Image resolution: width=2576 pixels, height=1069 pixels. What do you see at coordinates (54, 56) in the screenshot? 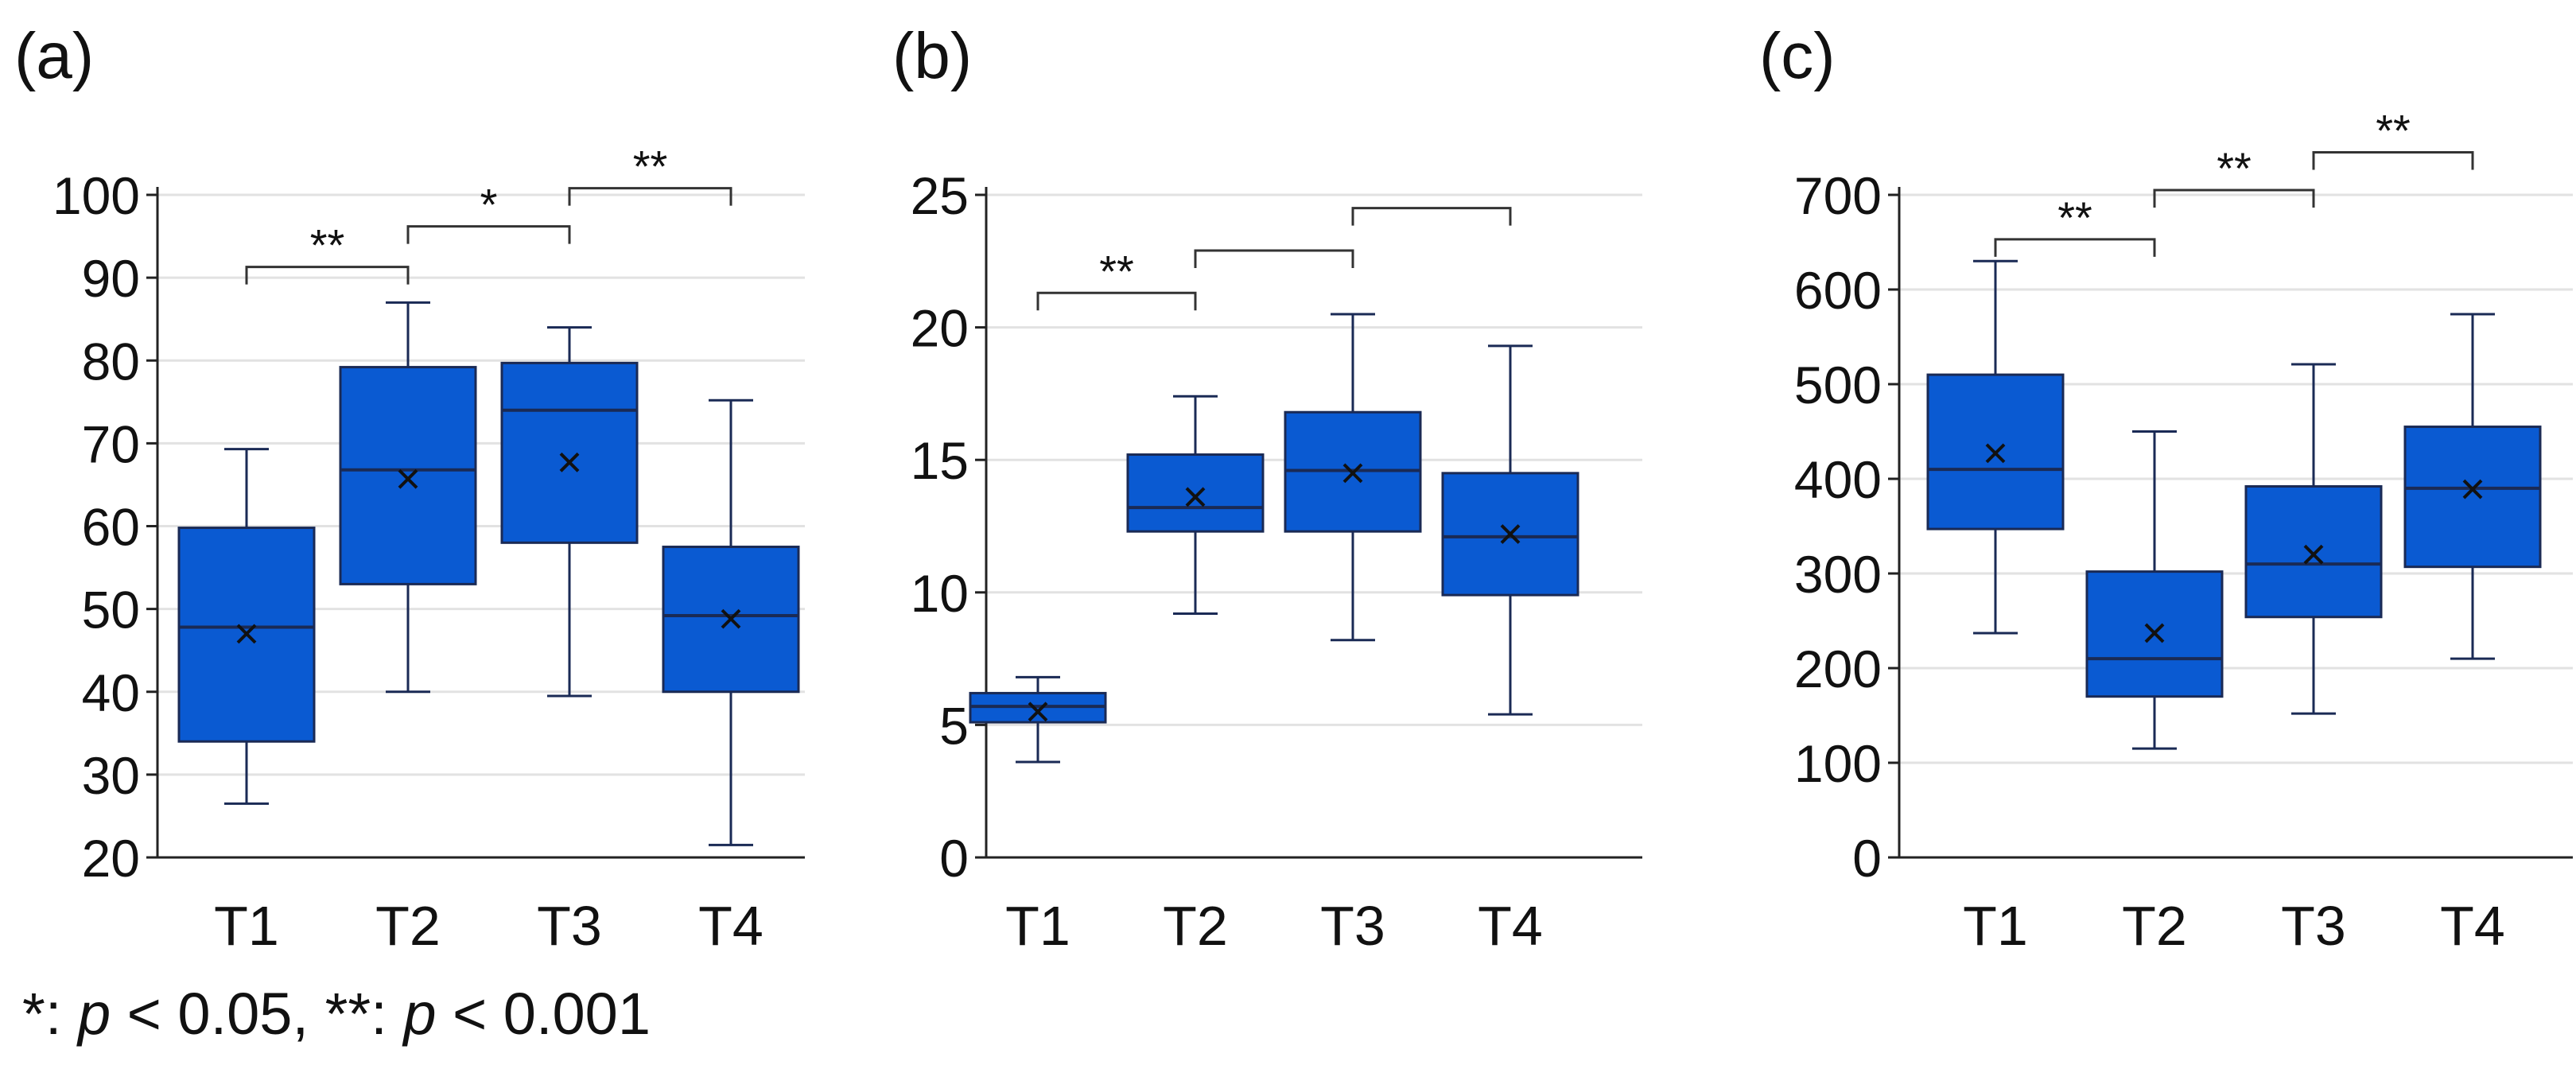
I see `panel-label-a: (a)` at bounding box center [54, 56].